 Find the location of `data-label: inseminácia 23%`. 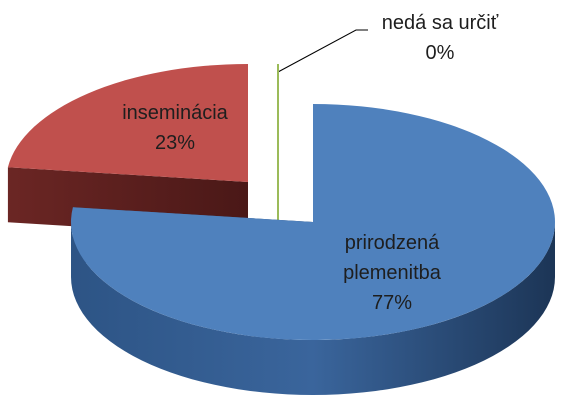

data-label: inseminácia 23% is located at coordinates (175, 128).